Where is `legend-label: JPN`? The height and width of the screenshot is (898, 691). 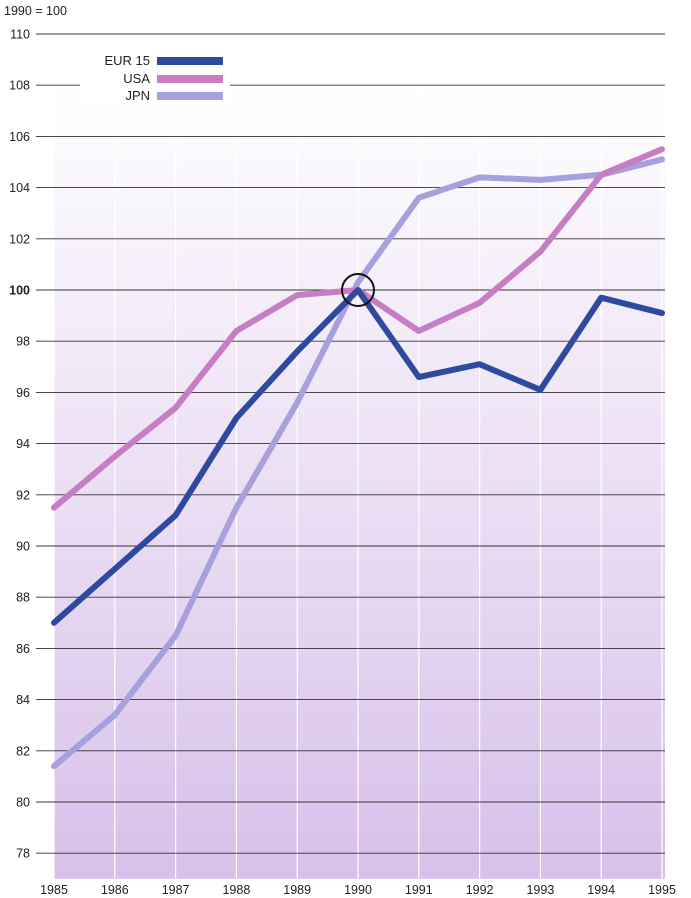 legend-label: JPN is located at coordinates (137, 95).